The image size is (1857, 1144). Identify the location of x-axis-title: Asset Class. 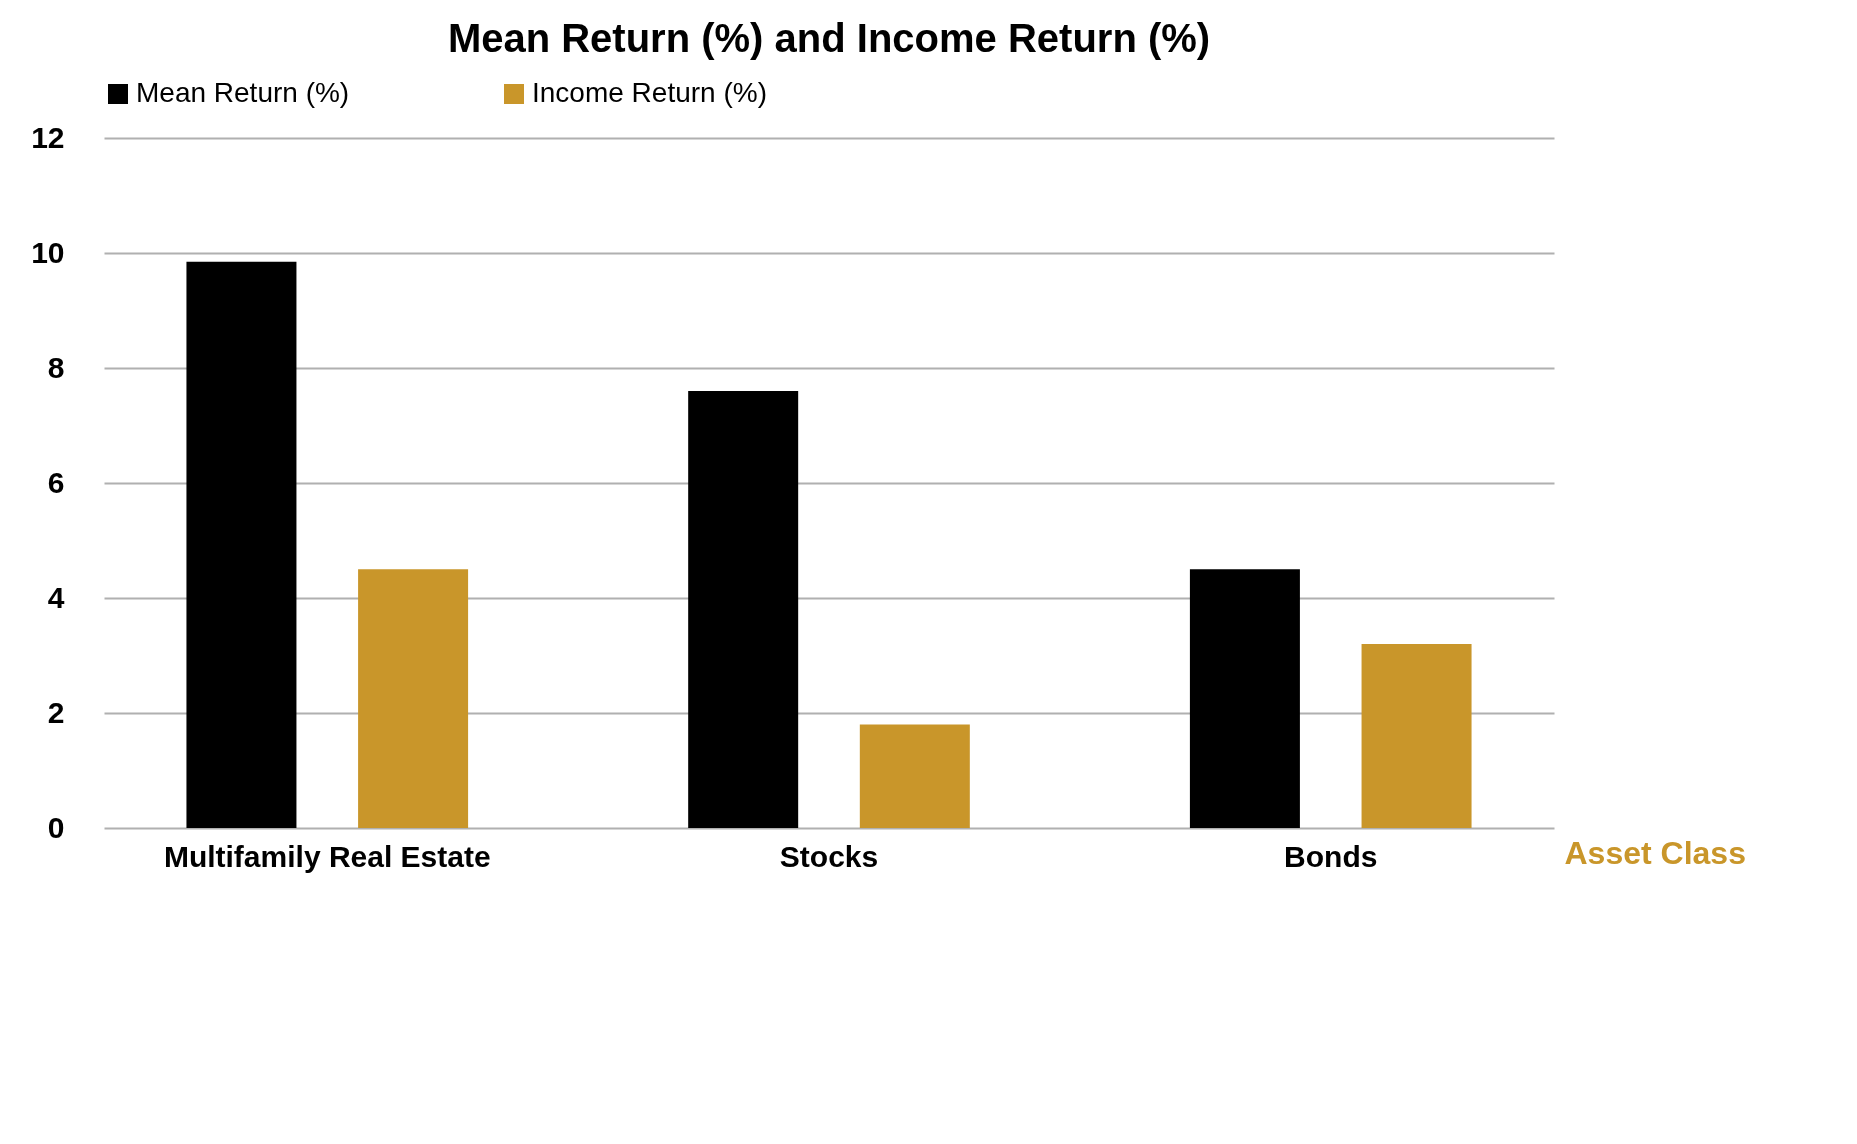
(1655, 852).